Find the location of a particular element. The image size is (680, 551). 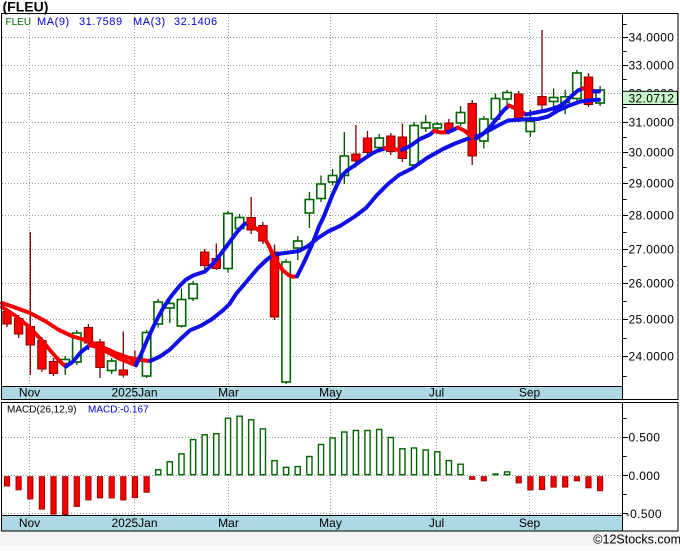

svg-text: MA(3) is located at coordinates (149, 22).